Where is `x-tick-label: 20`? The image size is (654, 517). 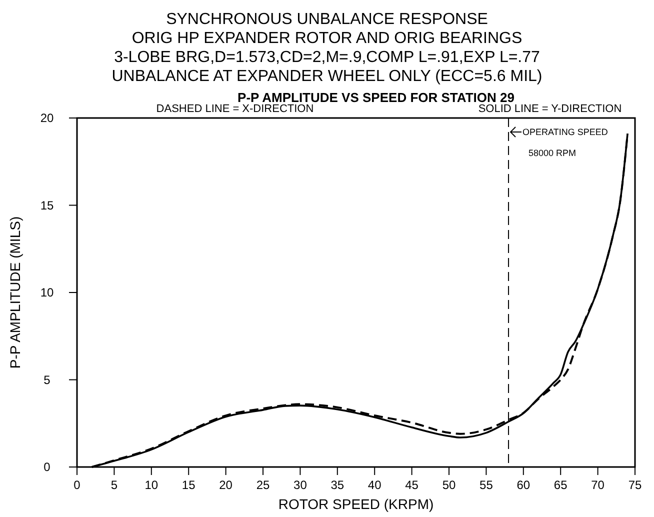 x-tick-label: 20 is located at coordinates (226, 485).